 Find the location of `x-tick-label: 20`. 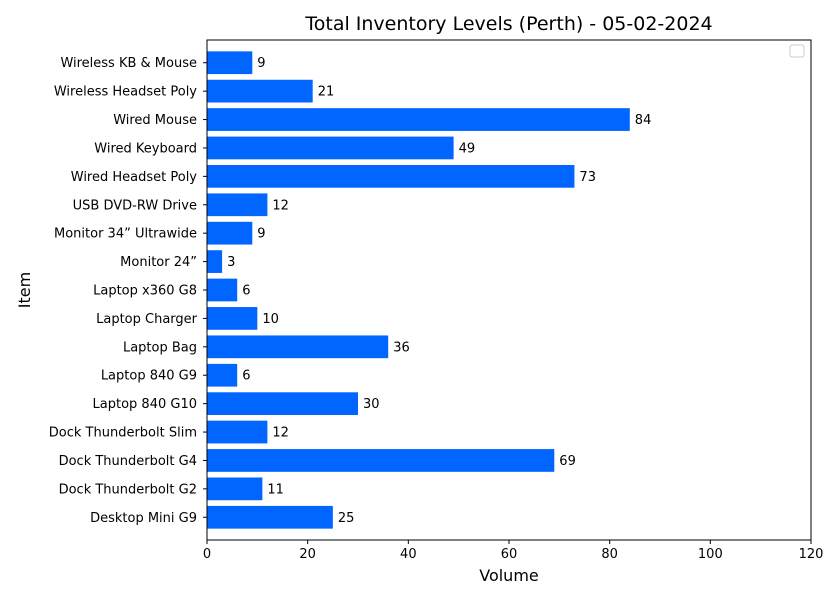

x-tick-label: 20 is located at coordinates (307, 554).